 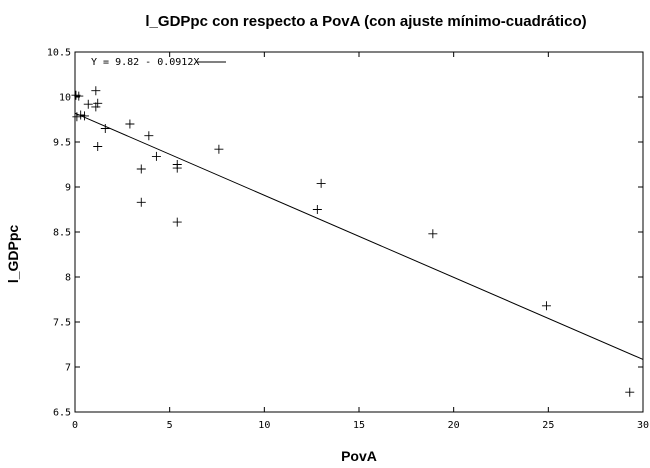 What do you see at coordinates (62, 233) in the screenshot?
I see `y-tick-label: 8.5` at bounding box center [62, 233].